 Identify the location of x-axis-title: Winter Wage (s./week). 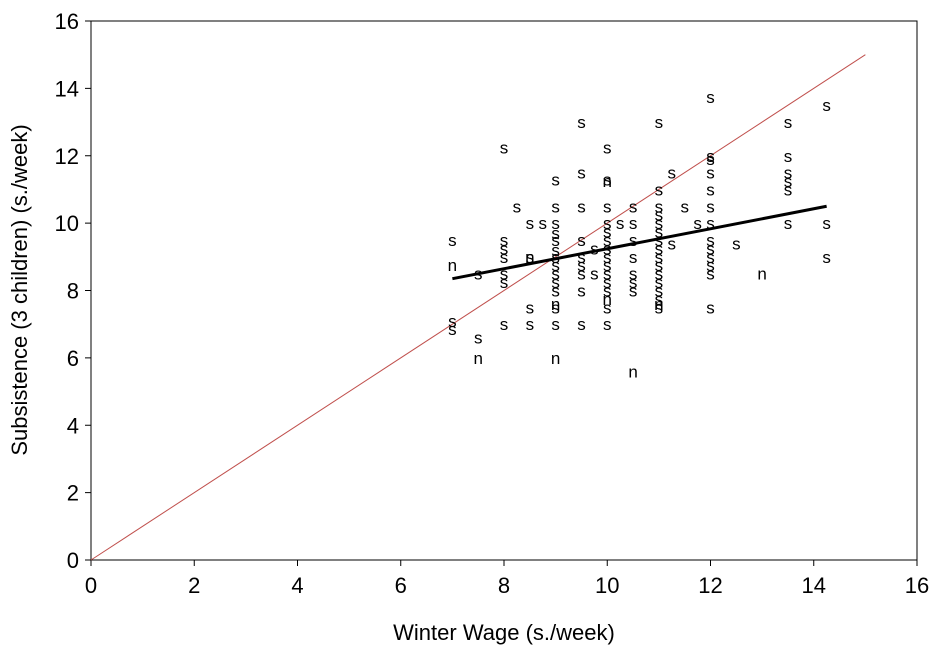
(504, 632).